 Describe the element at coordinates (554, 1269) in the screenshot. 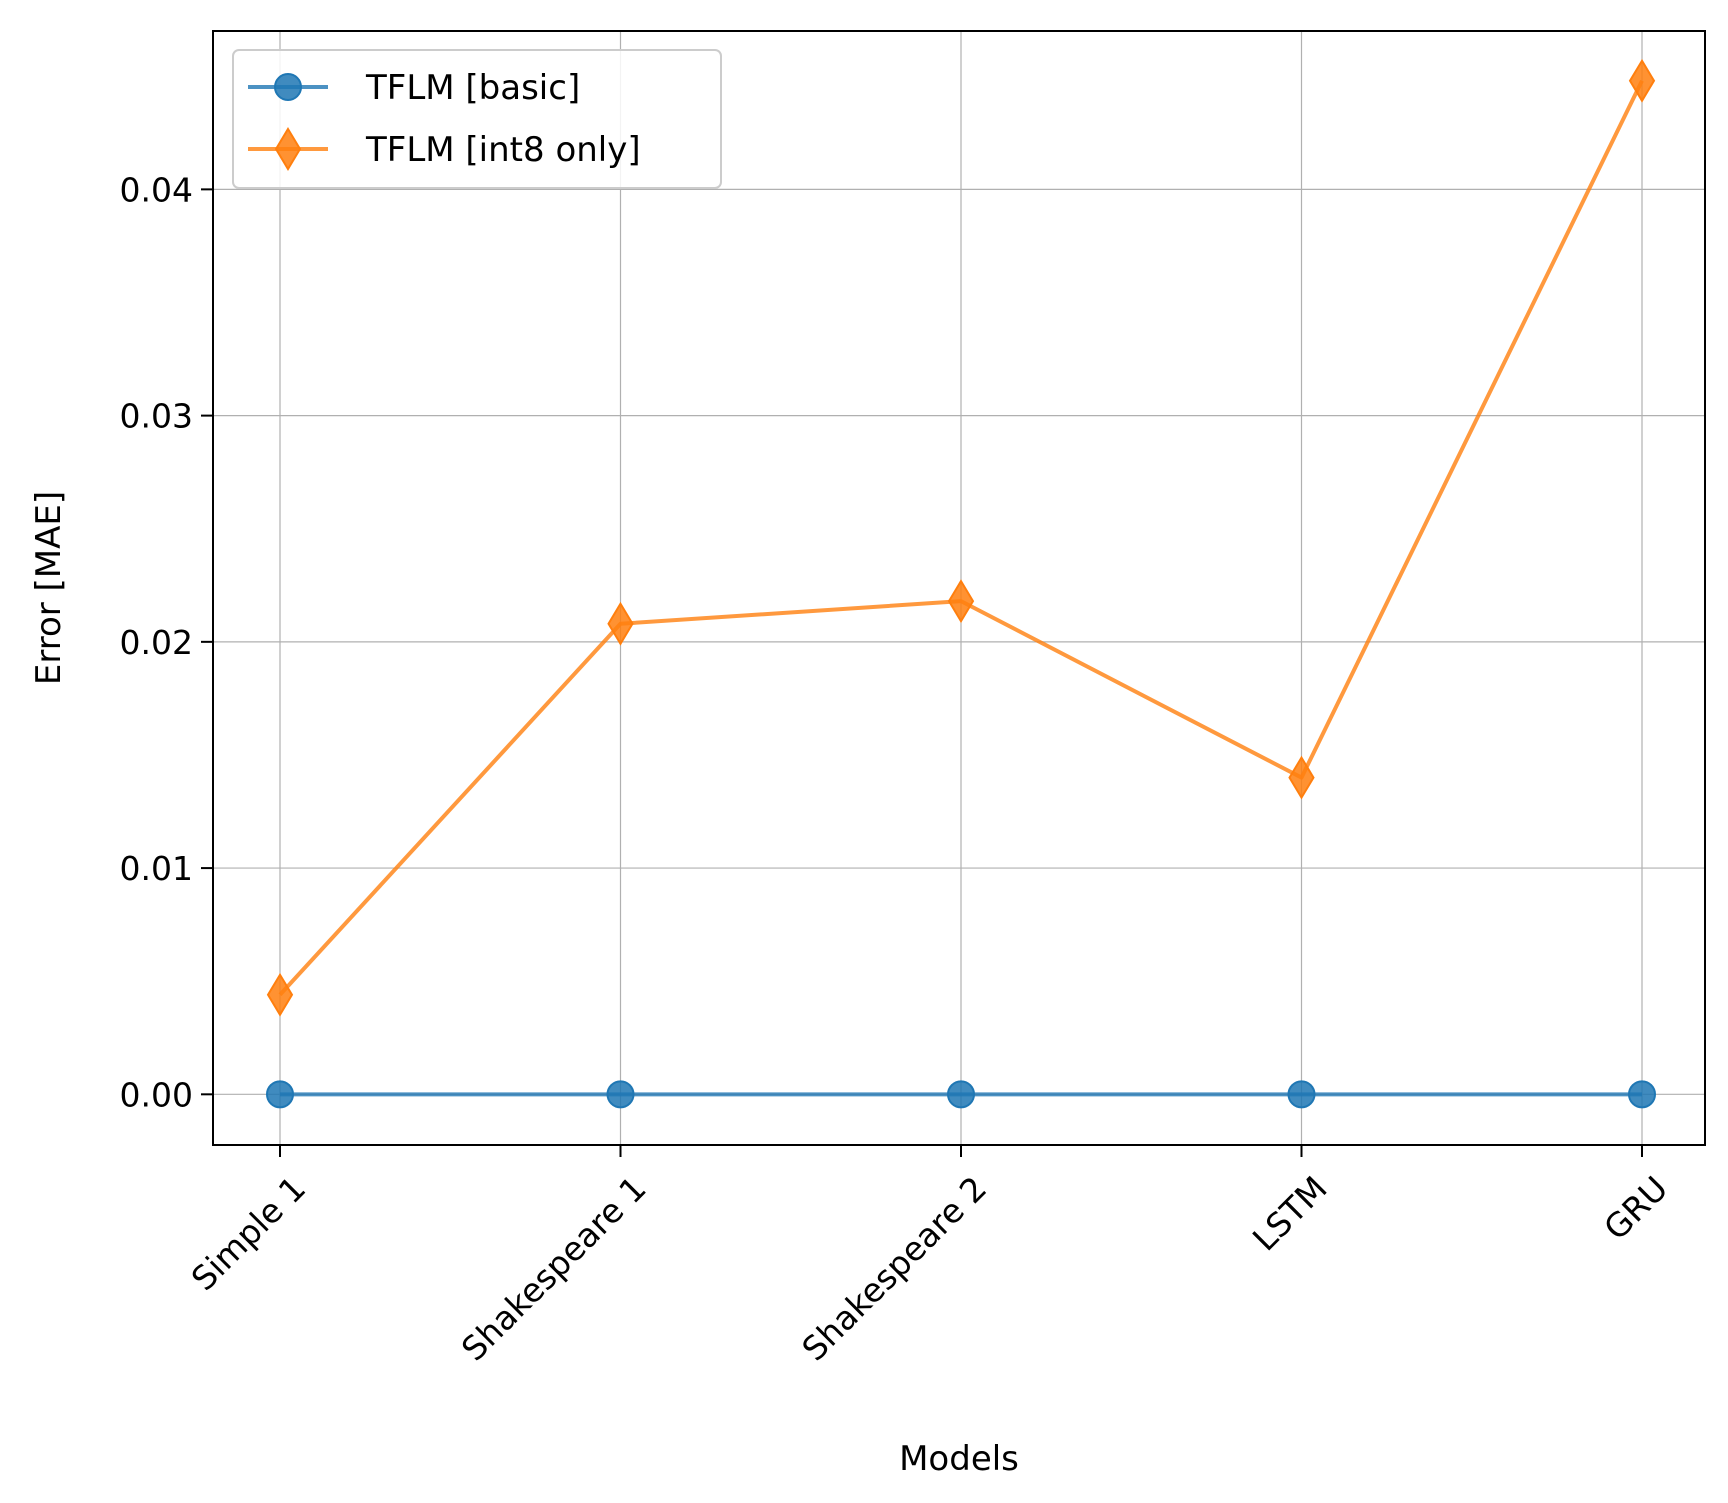

I see `x-tick-label: Shakespeare 1` at that location.